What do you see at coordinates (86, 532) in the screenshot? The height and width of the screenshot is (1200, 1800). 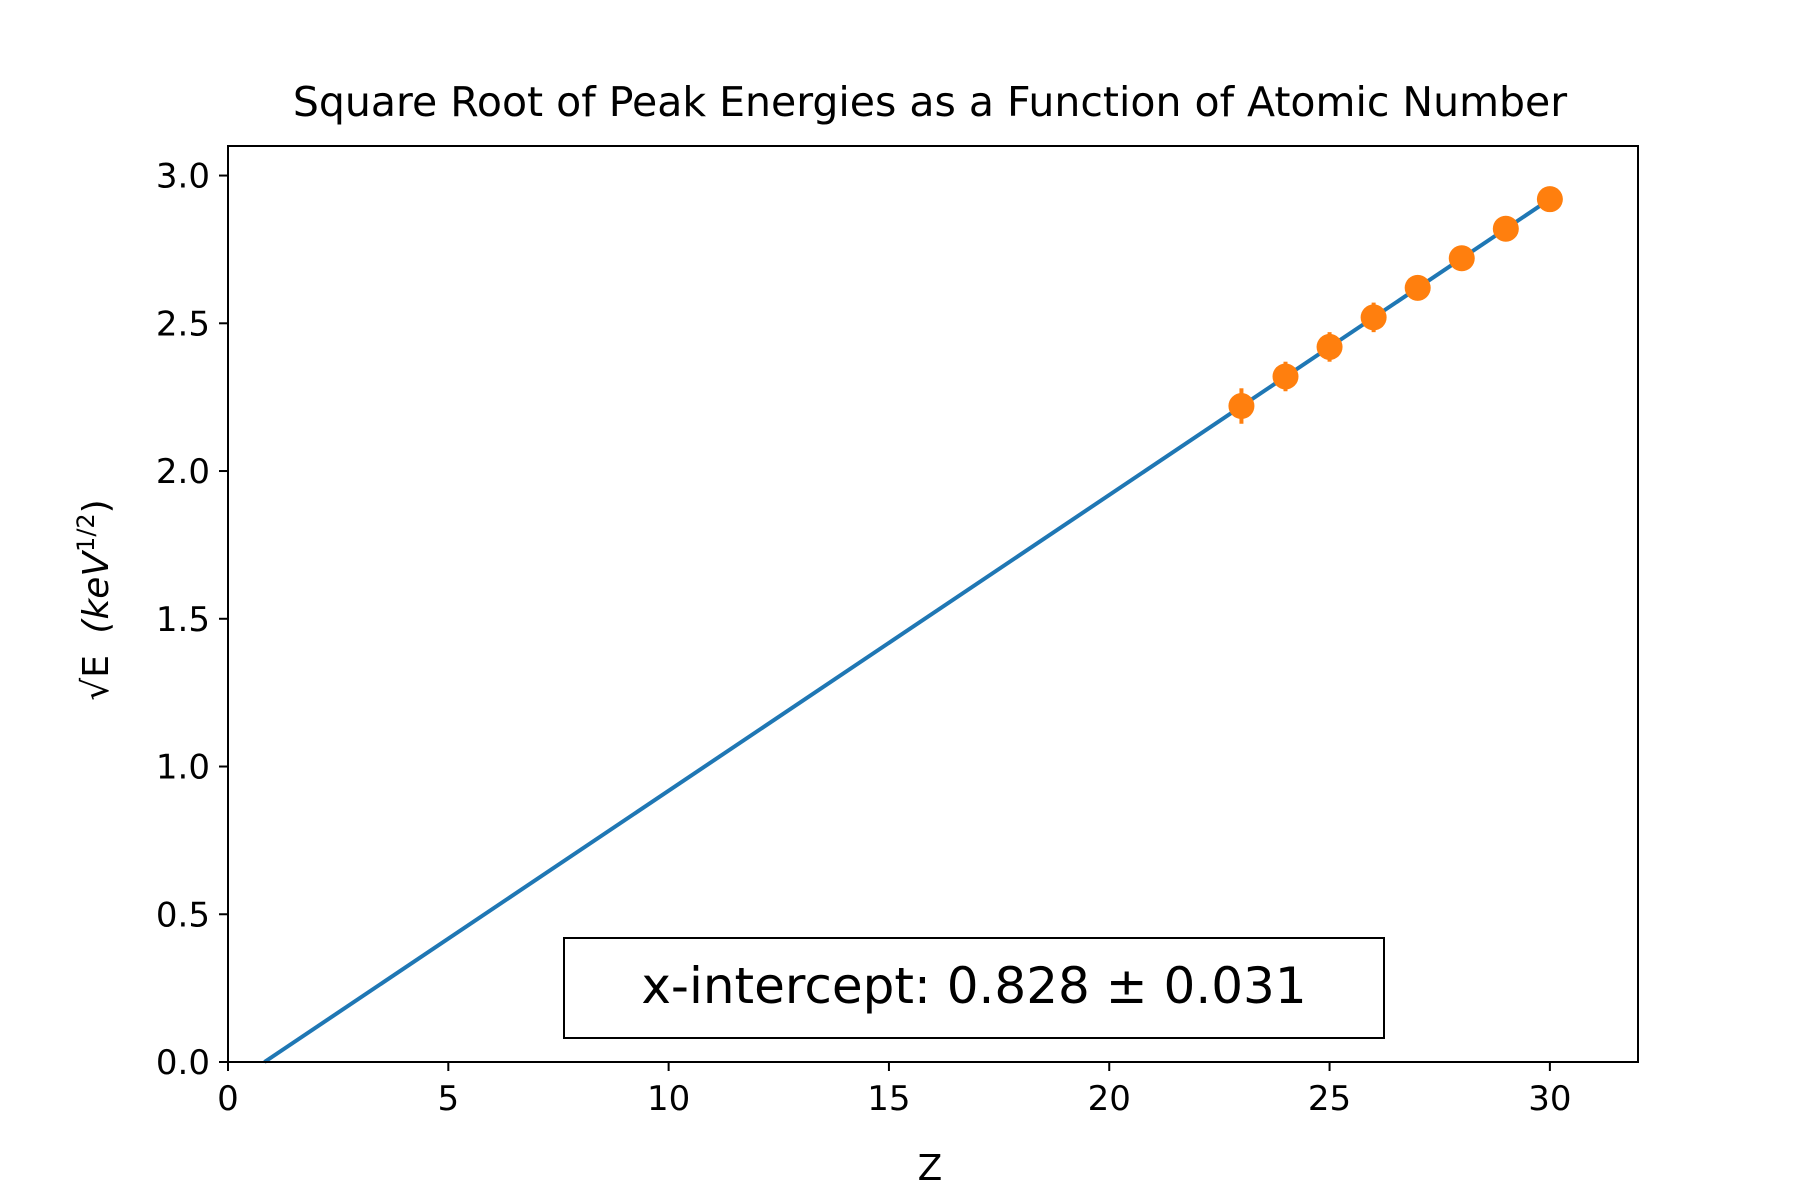 I see `y-axis-label-exponent: 1/2` at bounding box center [86, 532].